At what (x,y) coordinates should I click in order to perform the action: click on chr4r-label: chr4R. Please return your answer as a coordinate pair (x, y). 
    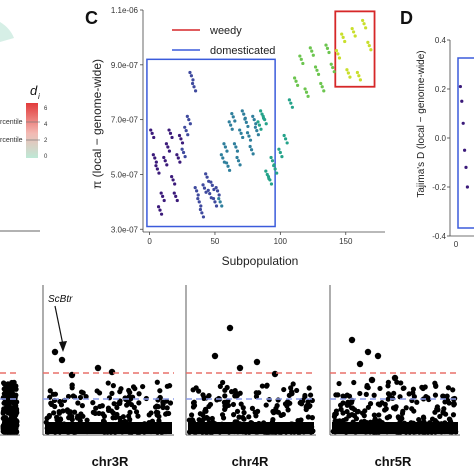
    Looking at the image, I should click on (250, 461).